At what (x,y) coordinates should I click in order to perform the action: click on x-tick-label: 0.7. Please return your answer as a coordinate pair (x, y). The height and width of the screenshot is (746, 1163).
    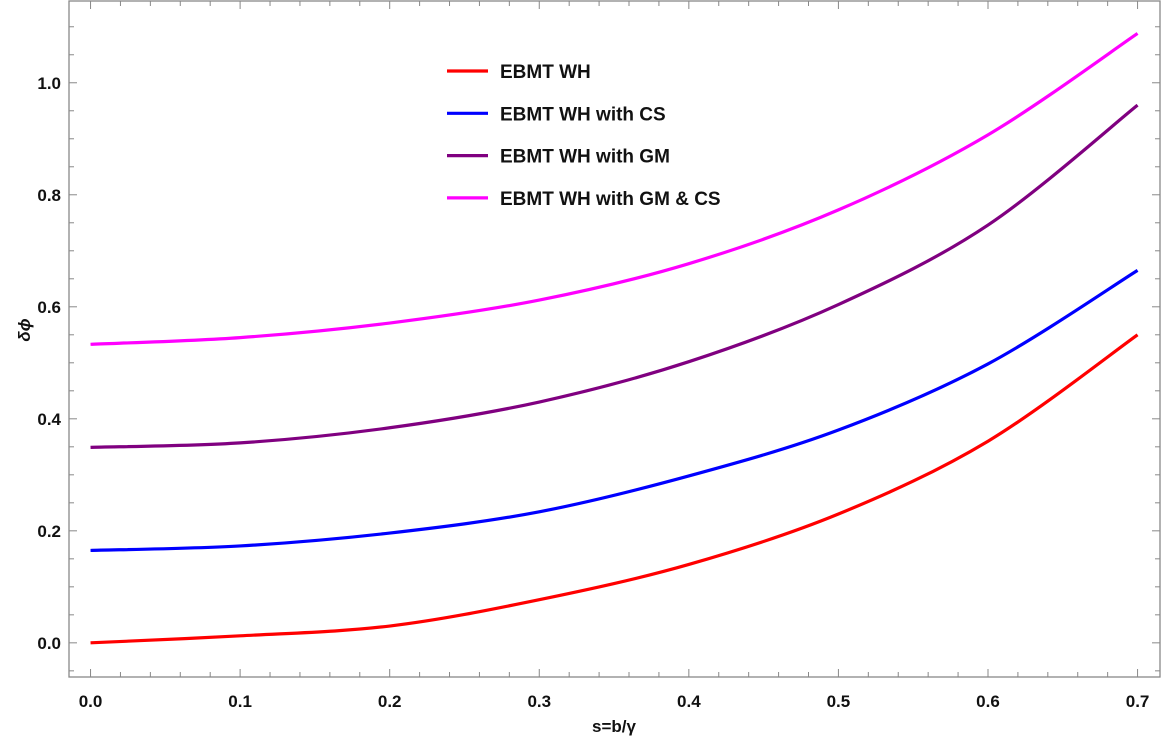
    Looking at the image, I should click on (1138, 701).